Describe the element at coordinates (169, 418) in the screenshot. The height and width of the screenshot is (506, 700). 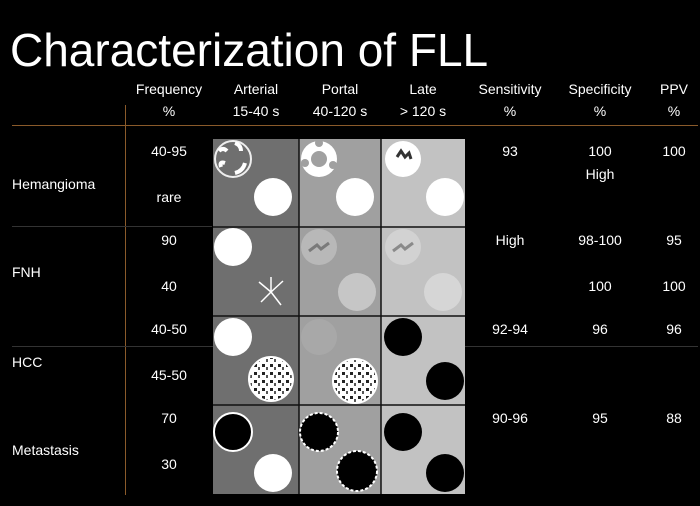
I see `frequency-value: 70` at that location.